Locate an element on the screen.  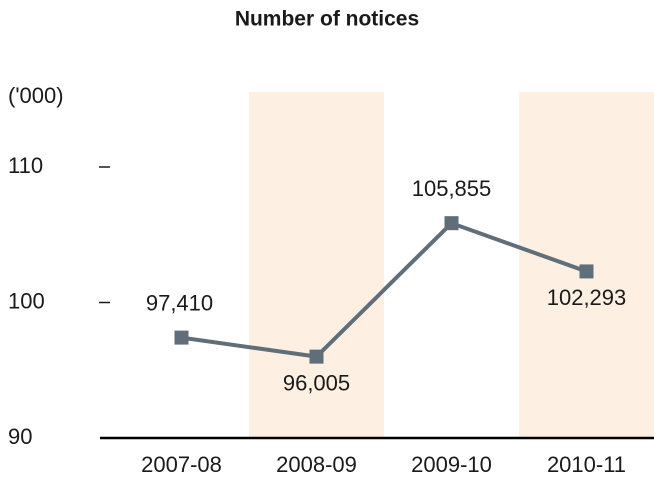
y-tick-label: 90 is located at coordinates (20, 436).